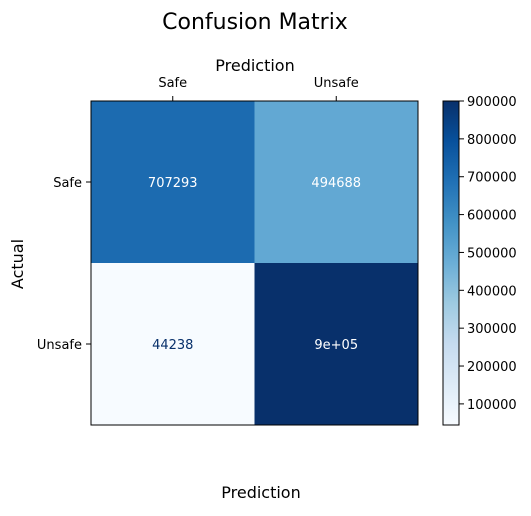 This screenshot has height=516, width=531. Describe the element at coordinates (451, 263) in the screenshot. I see `colorbar` at that location.